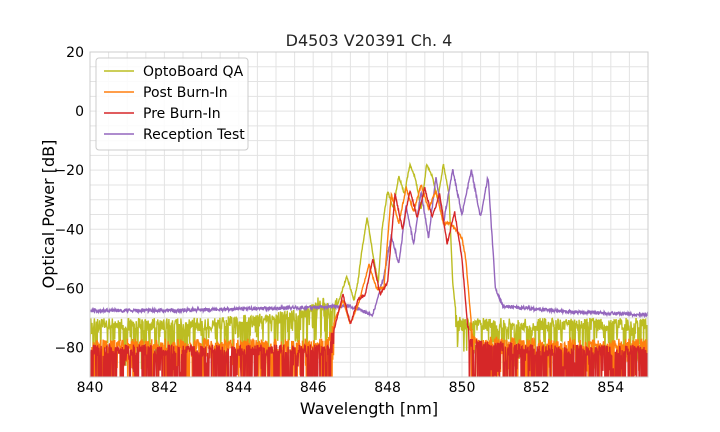  I want to click on y-tick-labels: 20 0 −20 −40 −60 −80, so click(69, 200).